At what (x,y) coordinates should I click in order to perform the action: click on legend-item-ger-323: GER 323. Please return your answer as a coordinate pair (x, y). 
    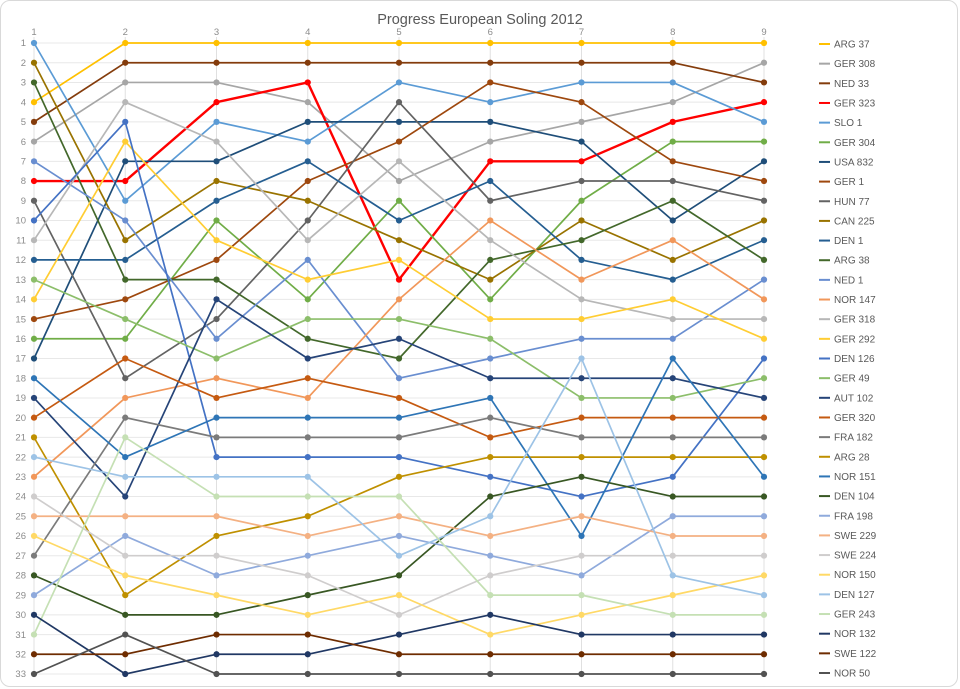
    Looking at the image, I should click on (847, 103).